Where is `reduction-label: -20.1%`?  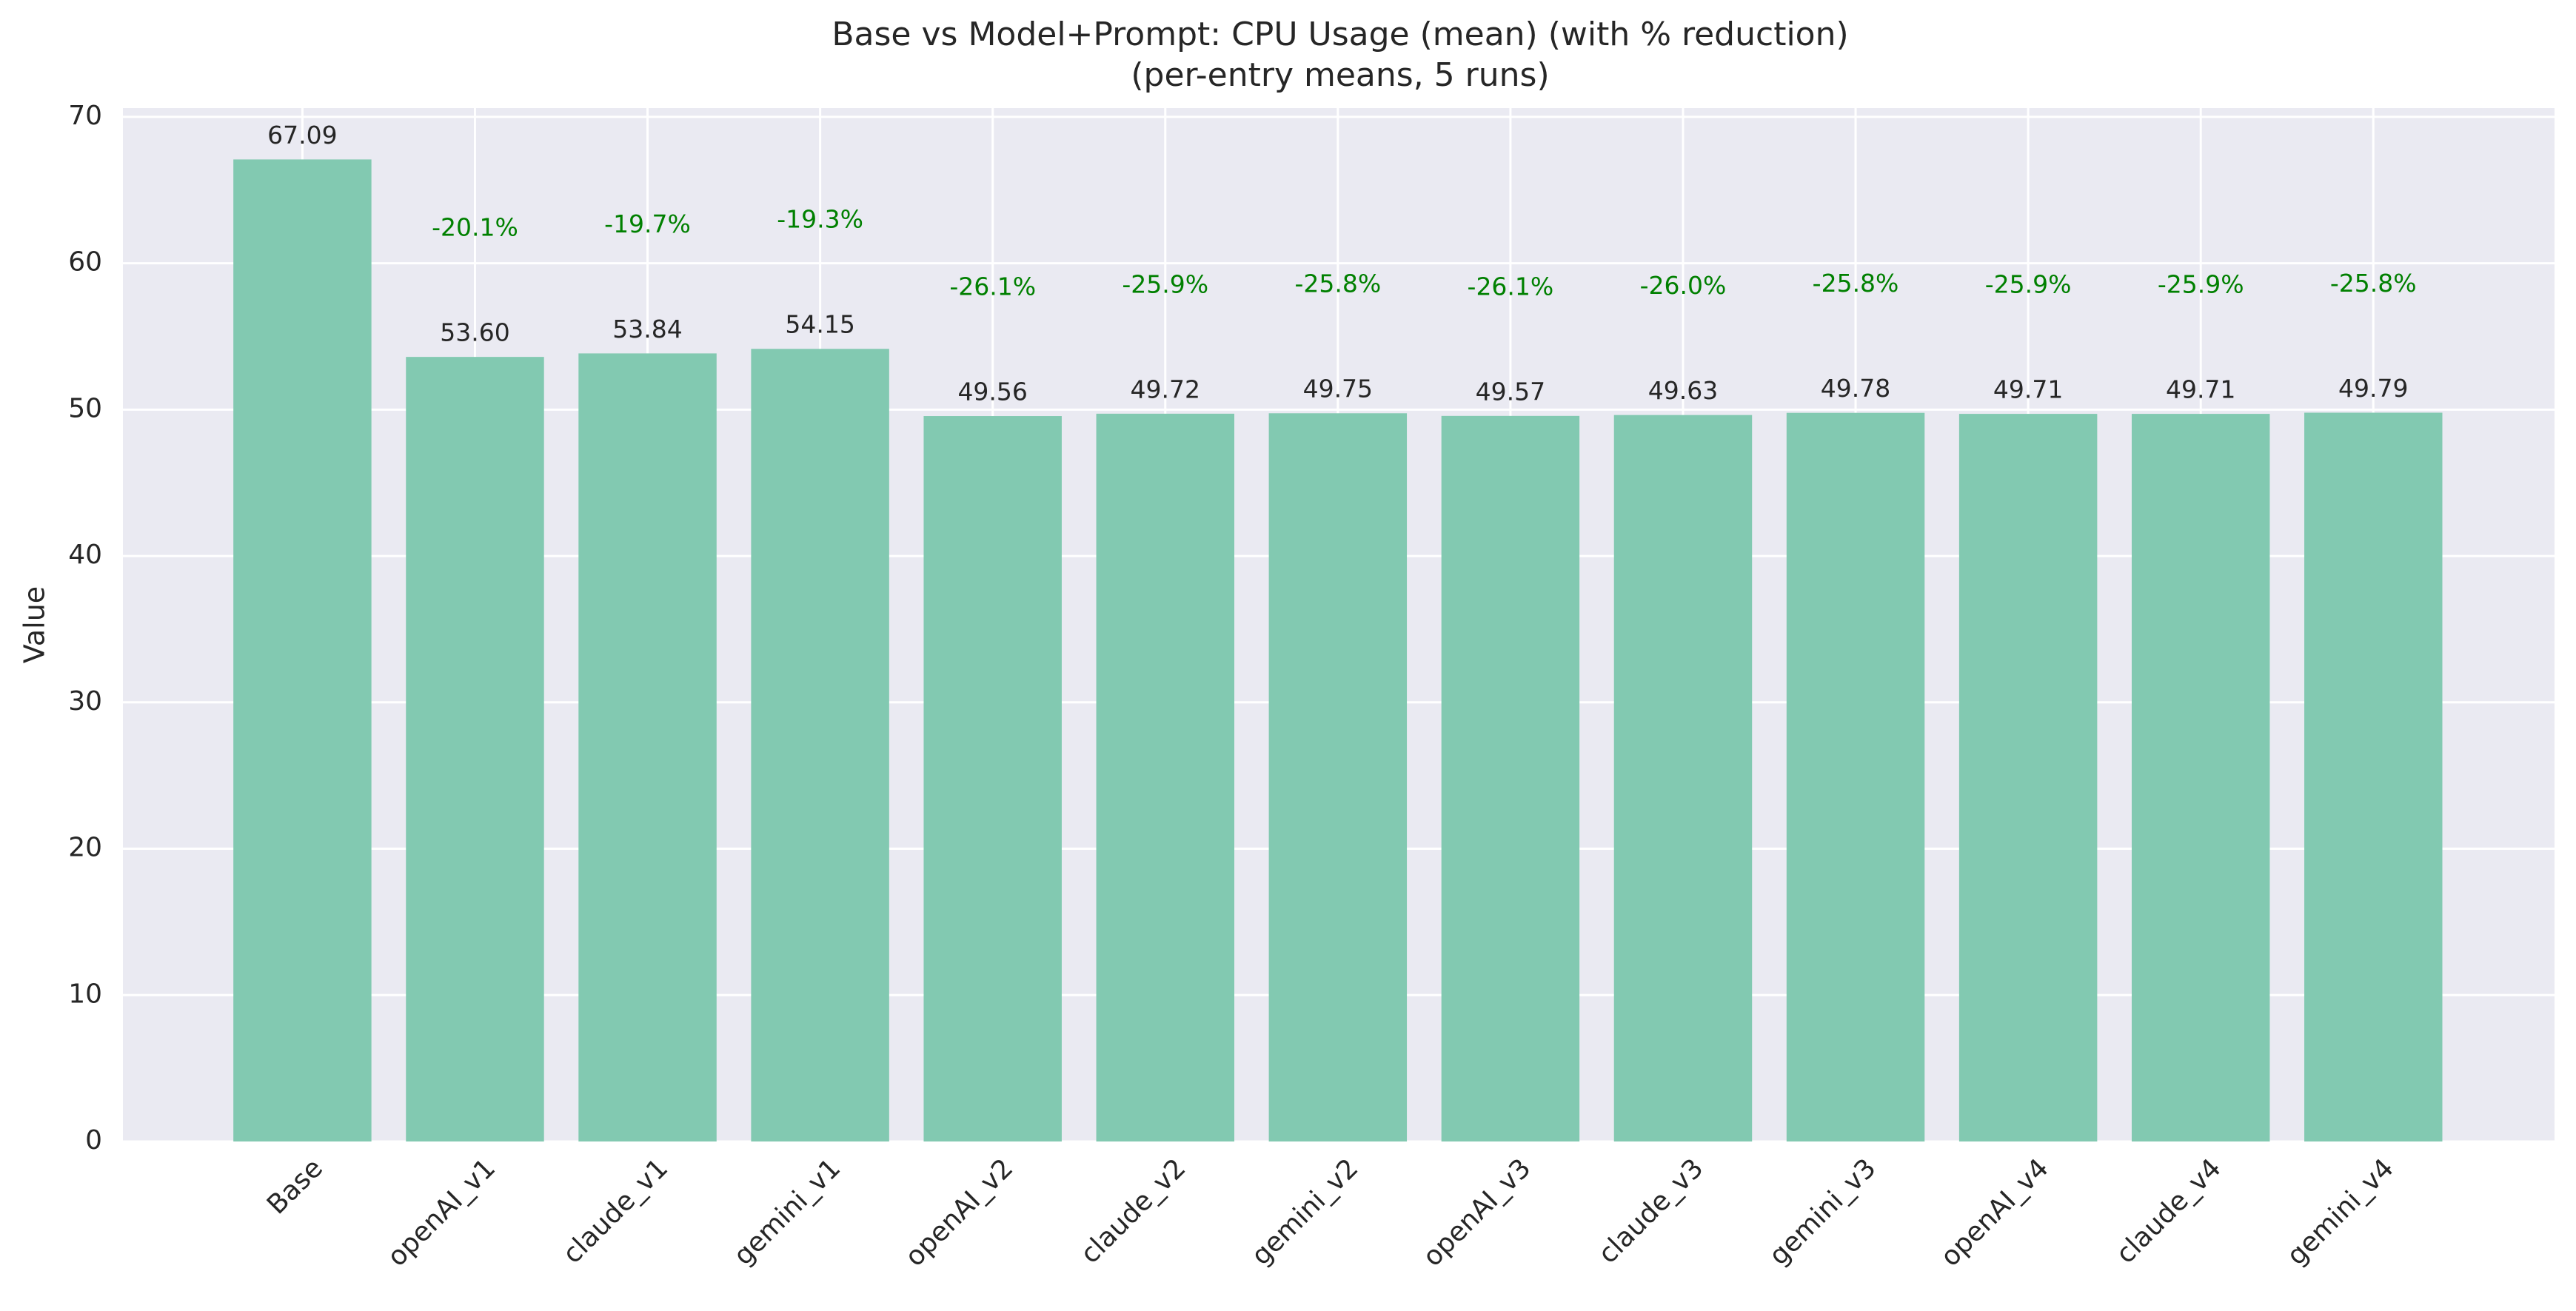
reduction-label: -20.1% is located at coordinates (475, 227).